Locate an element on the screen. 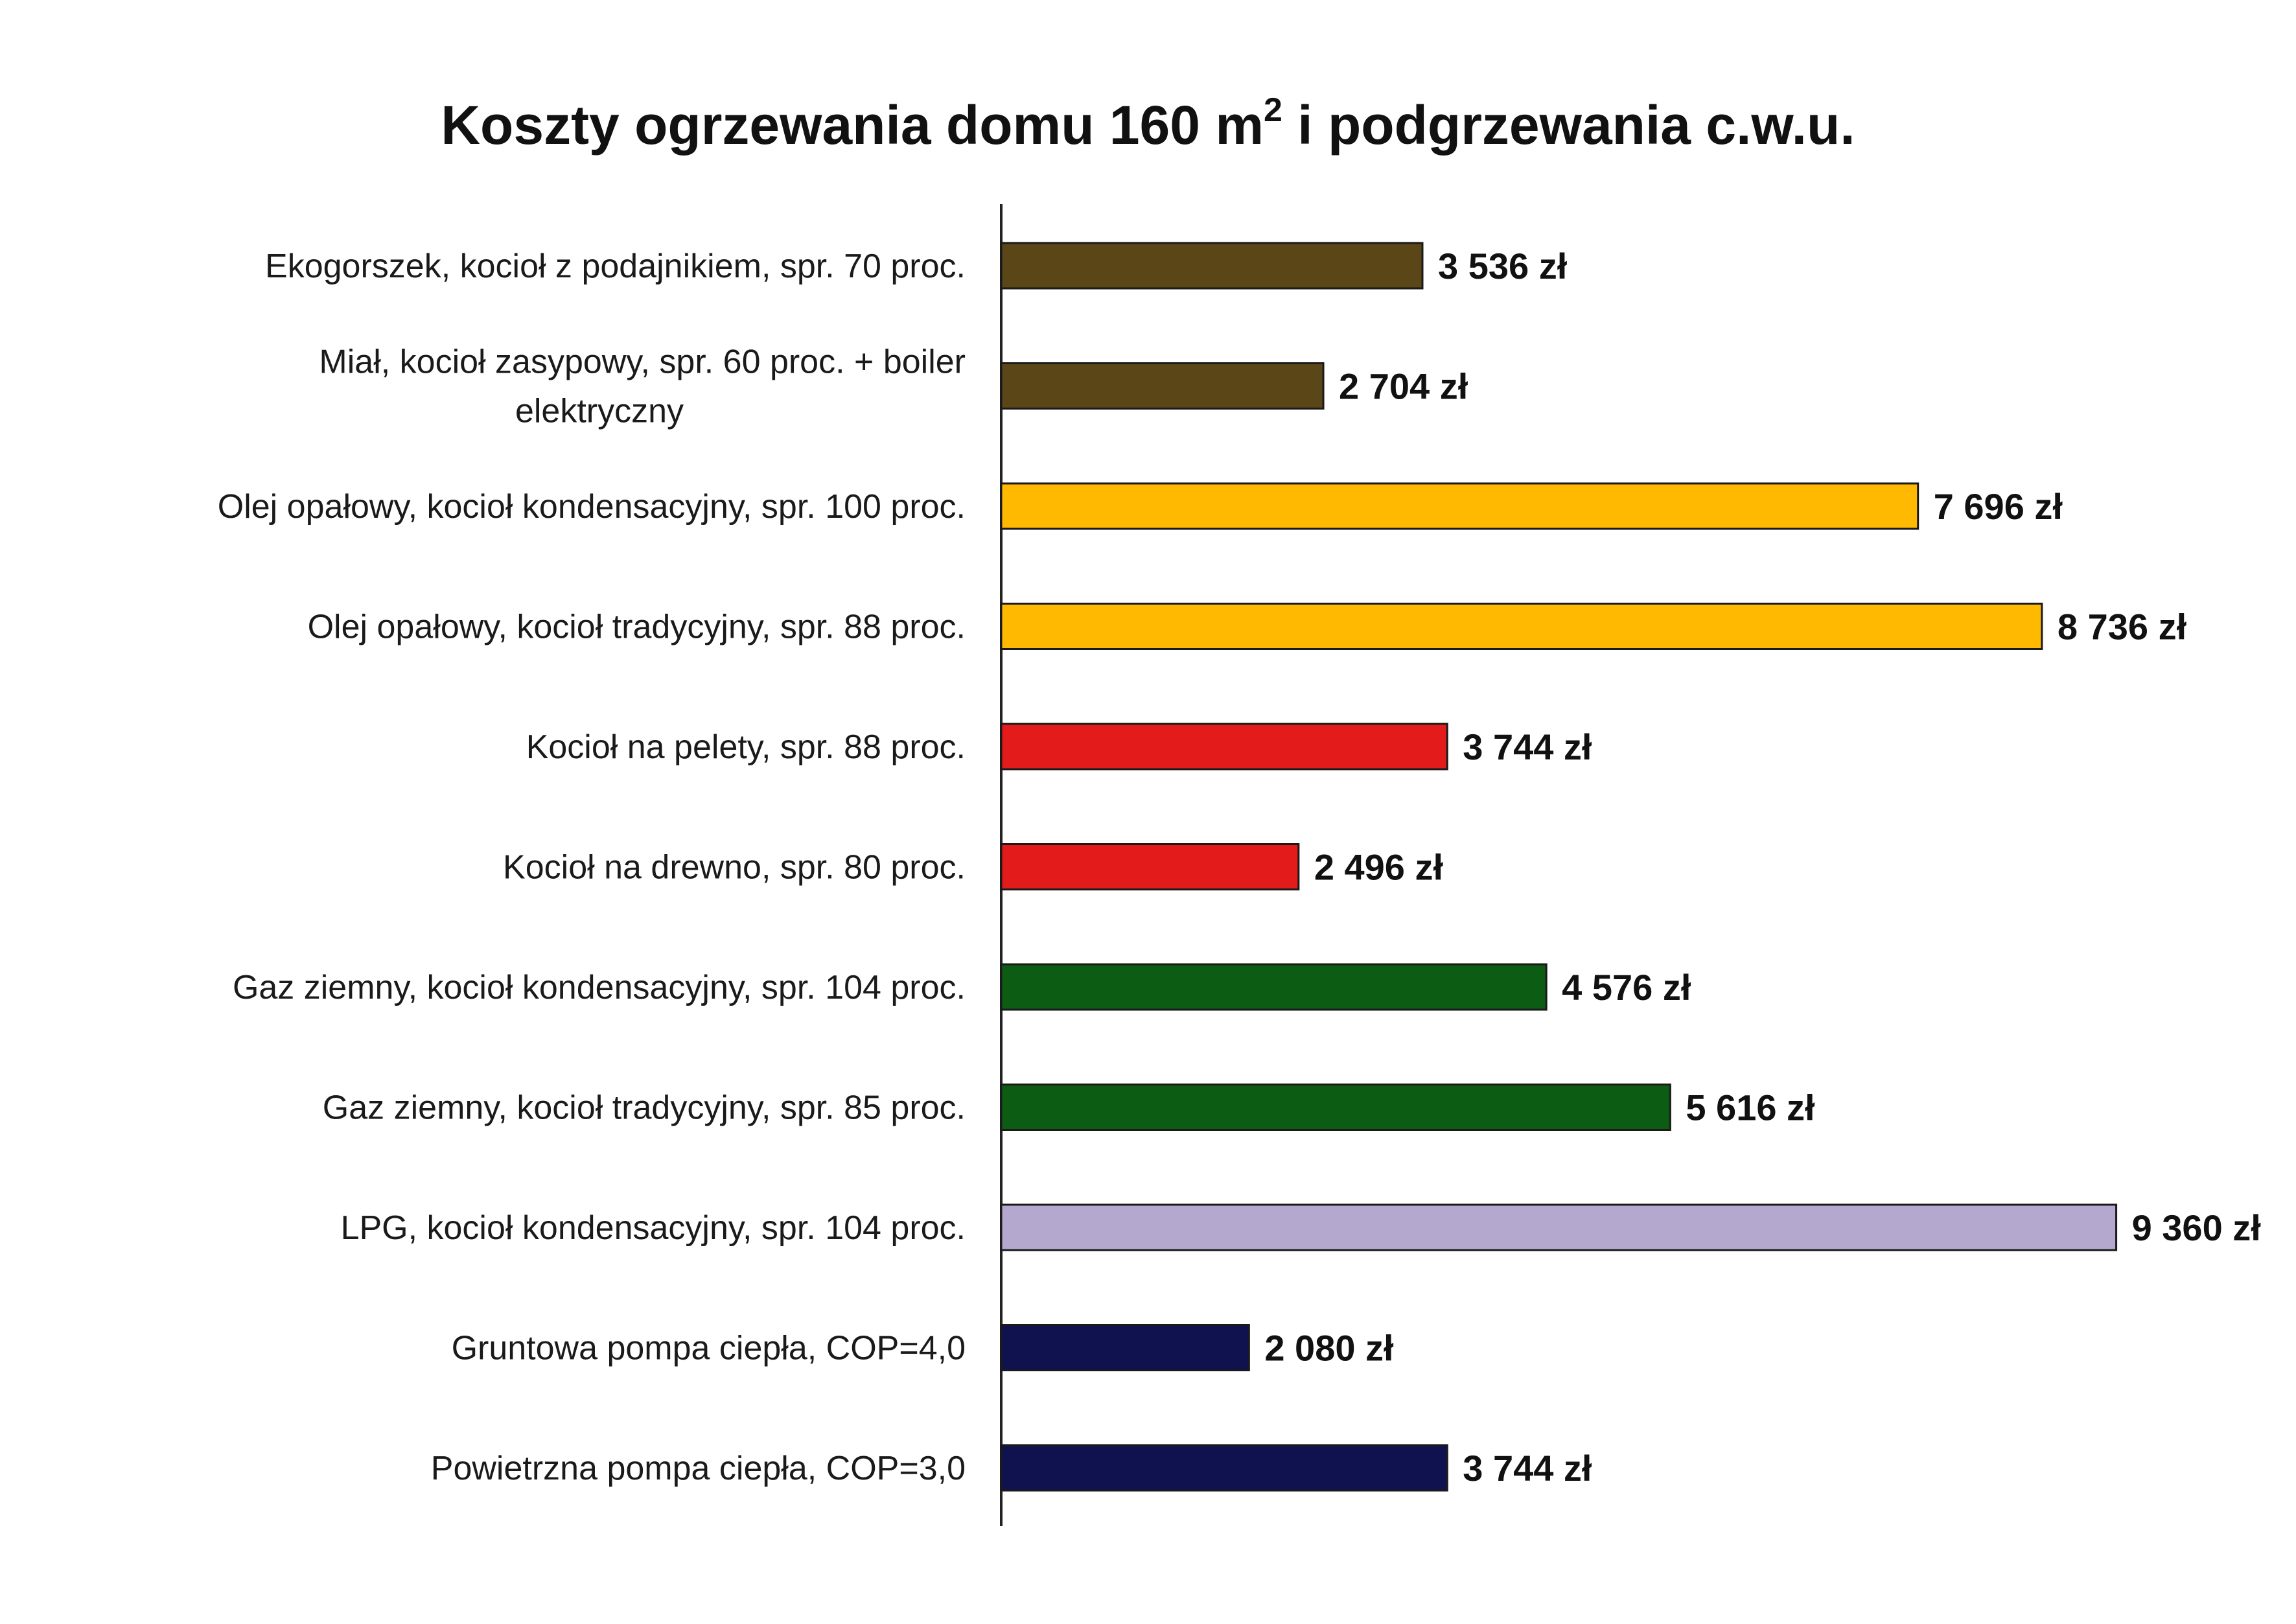  value-label-3: 7 696 zł is located at coordinates (1998, 506).